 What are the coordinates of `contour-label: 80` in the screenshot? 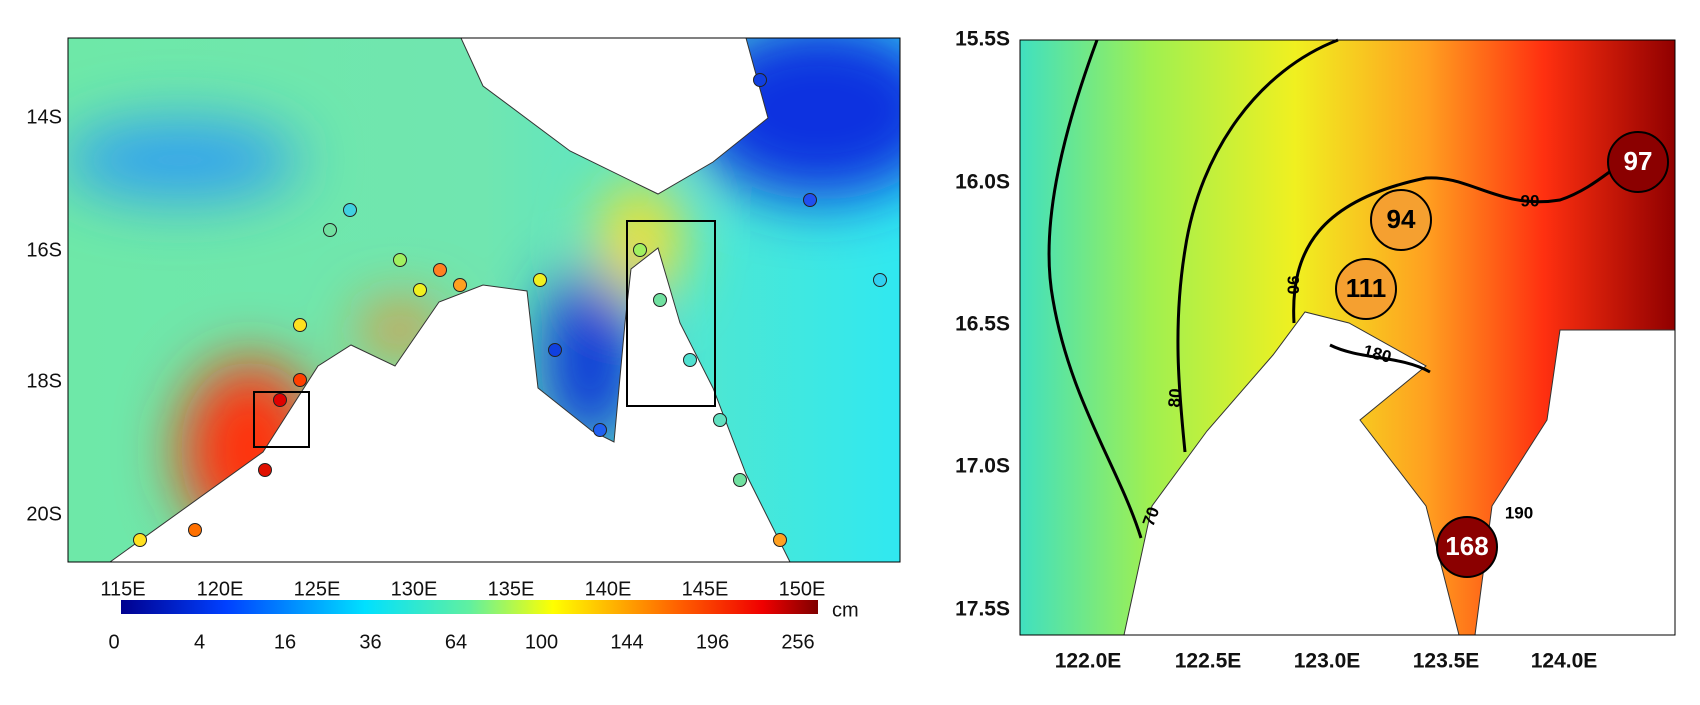 It's located at (1175, 398).